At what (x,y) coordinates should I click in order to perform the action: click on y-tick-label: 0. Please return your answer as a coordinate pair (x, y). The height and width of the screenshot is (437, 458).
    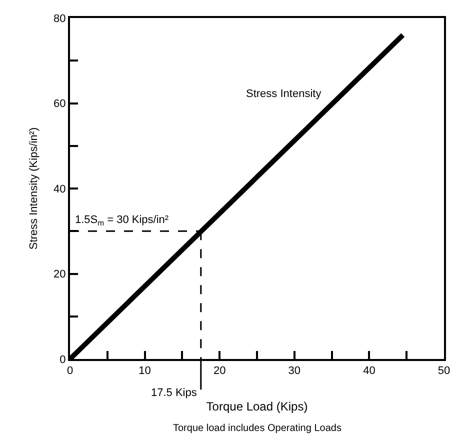
    Looking at the image, I should click on (63, 360).